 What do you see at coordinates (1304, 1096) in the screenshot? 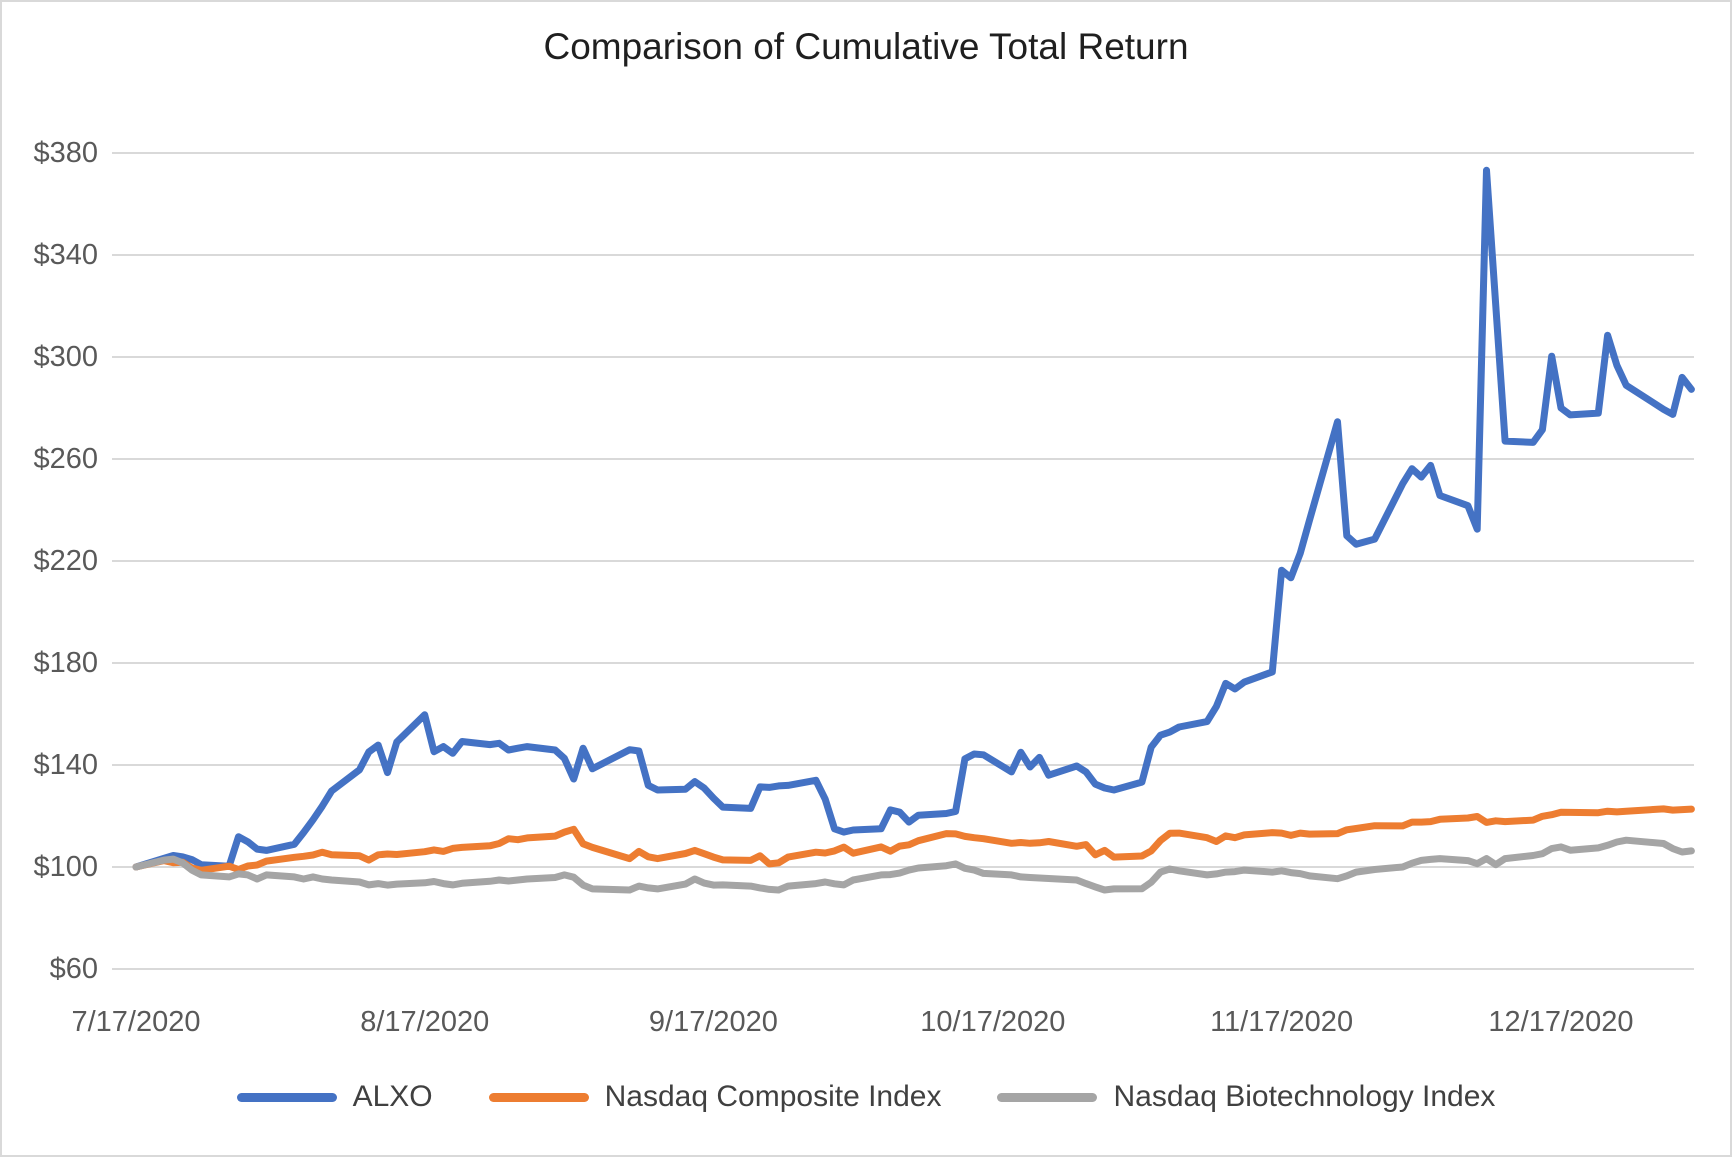
I see `legend-label: Nasdaq Biotechnology Index` at bounding box center [1304, 1096].